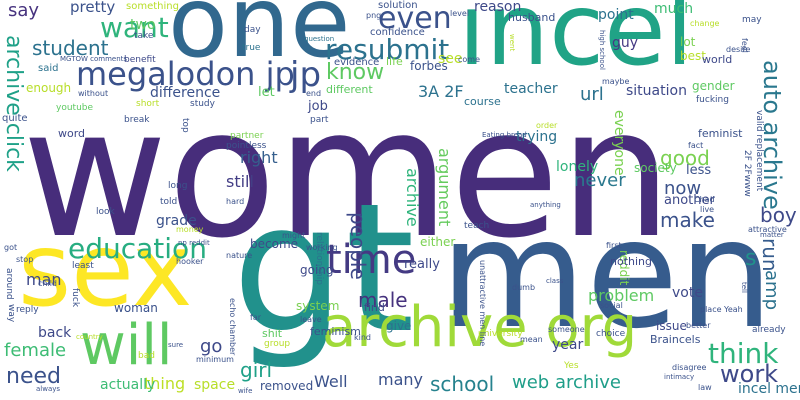  I want to click on word-boy: boy, so click(778, 215).